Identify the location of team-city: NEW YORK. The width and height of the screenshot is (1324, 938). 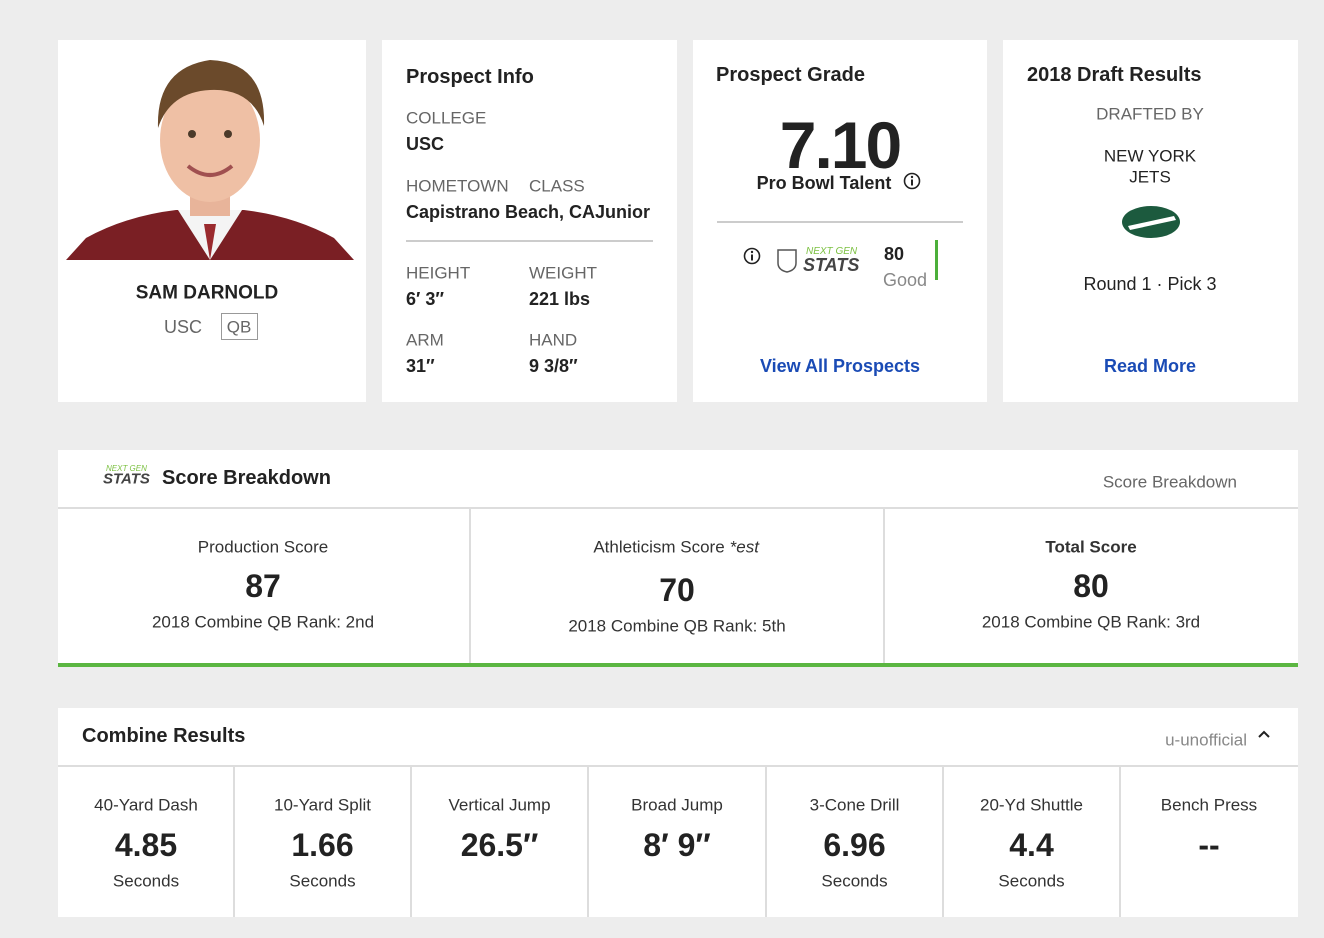
(1150, 156).